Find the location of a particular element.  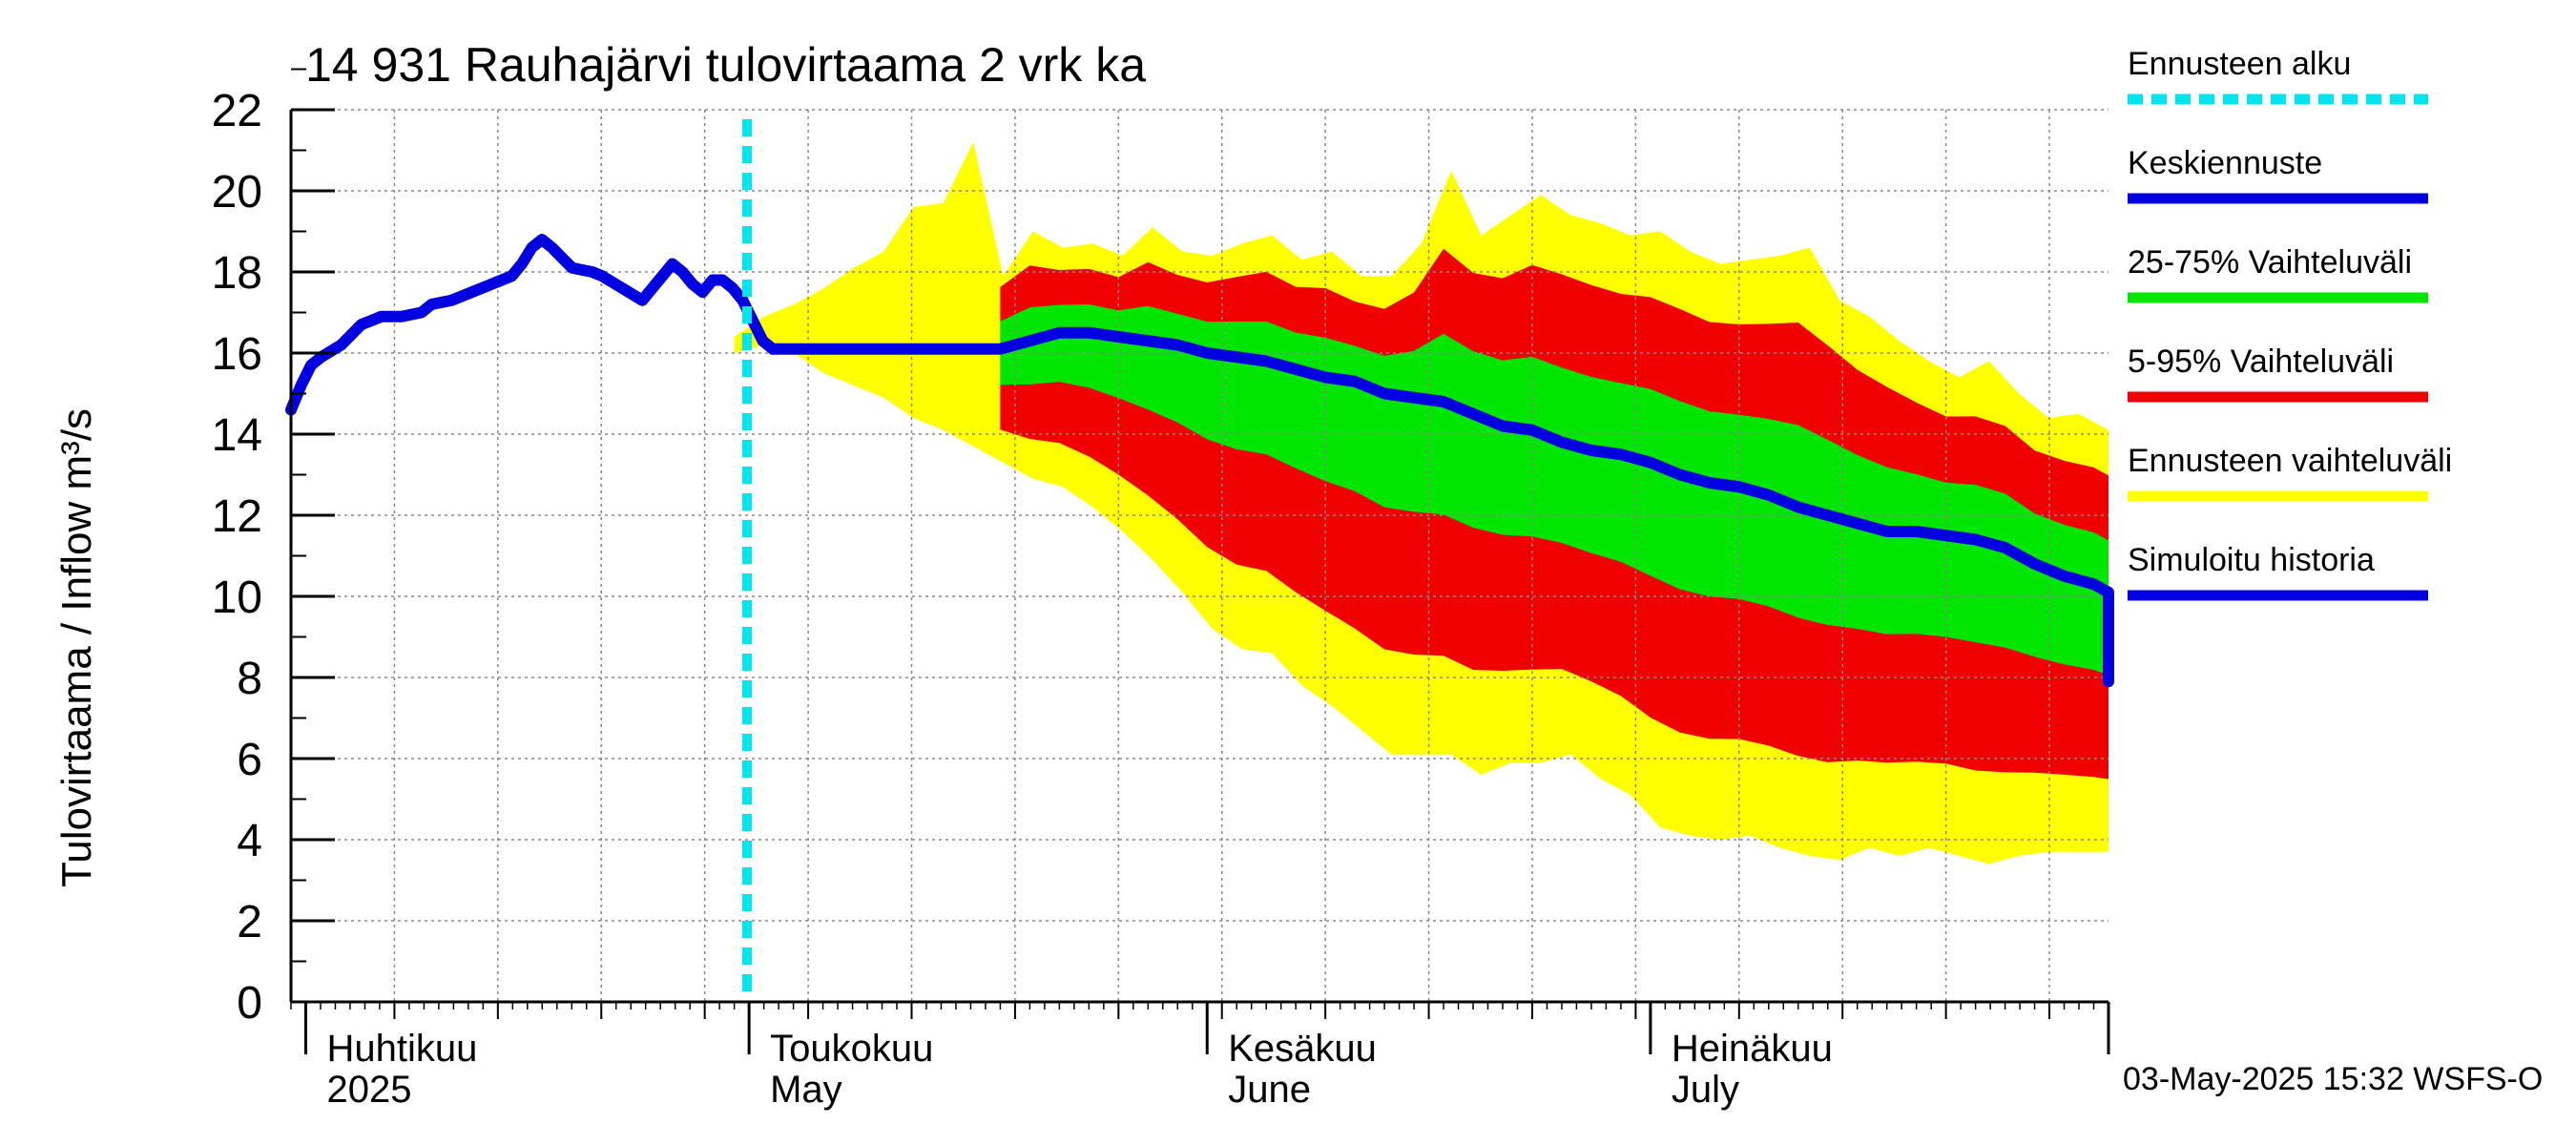

footer-timestamp: 03-May-2025 15:32 WSFS-O is located at coordinates (2333, 1079).